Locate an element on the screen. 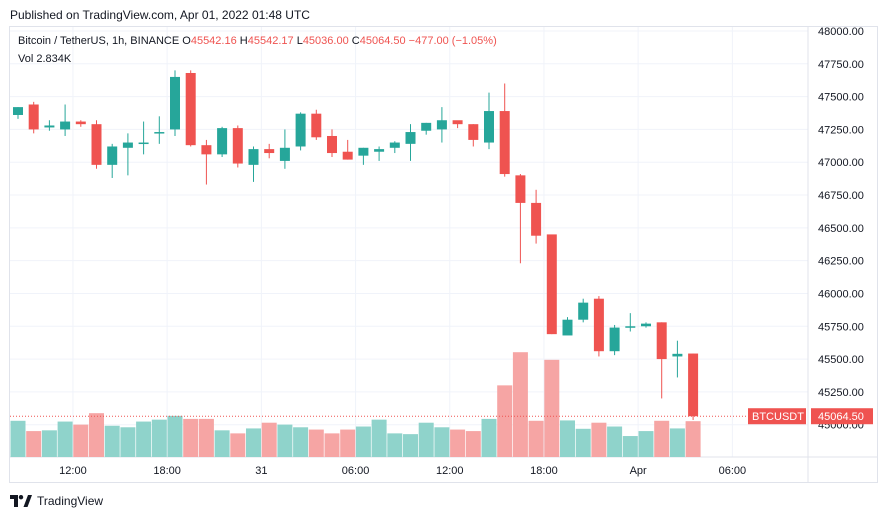 The width and height of the screenshot is (889, 520). y-tick-label: 46000.00 is located at coordinates (841, 294).